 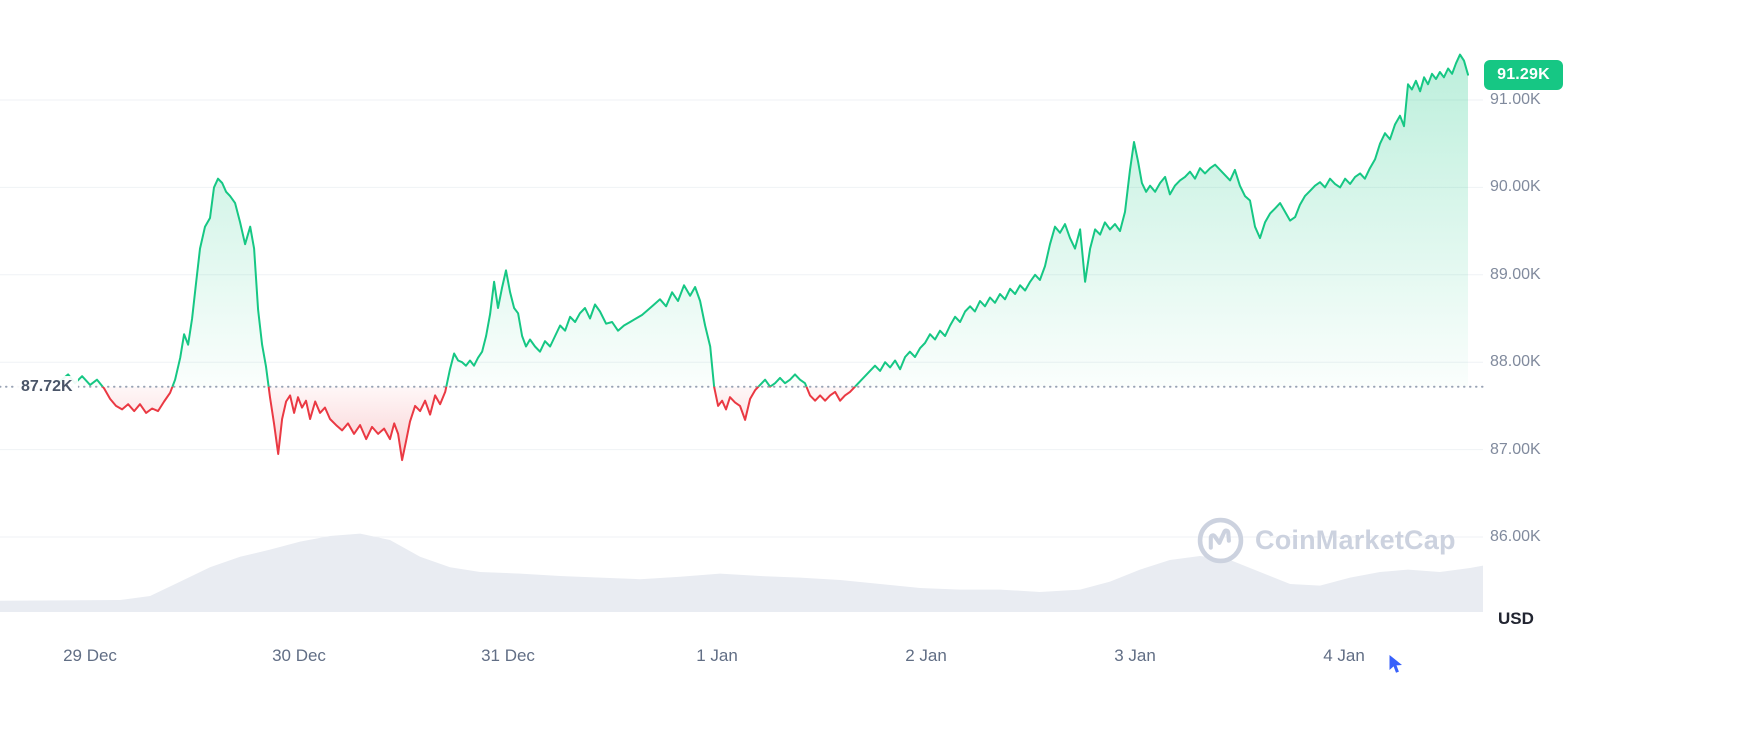 I want to click on x-axis-tick: 3 Jan, so click(x=1135, y=655).